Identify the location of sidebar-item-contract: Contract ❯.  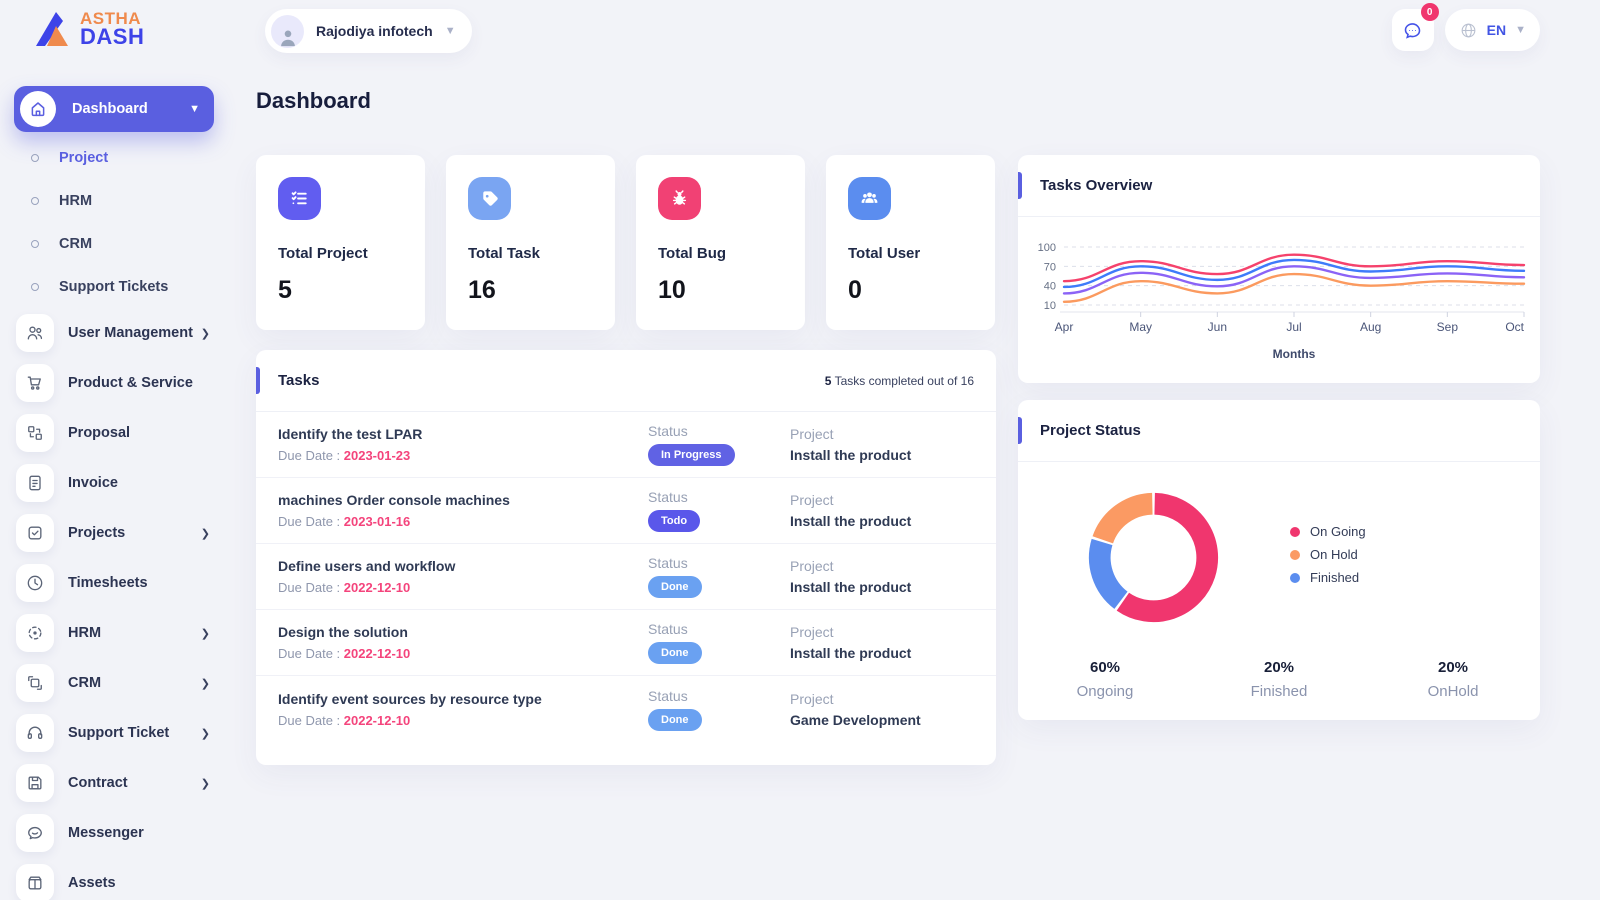
(116, 783).